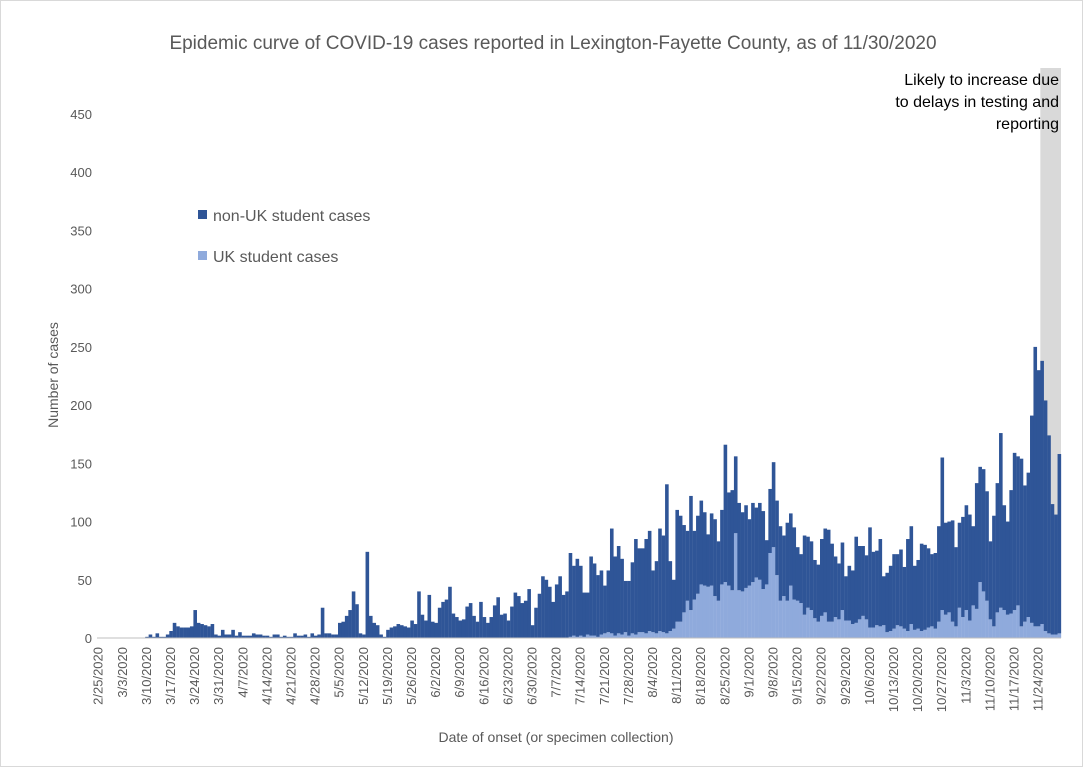 The image size is (1083, 771). Describe the element at coordinates (773, 672) in the screenshot. I see `x-tick-label: 9/8/2020` at that location.